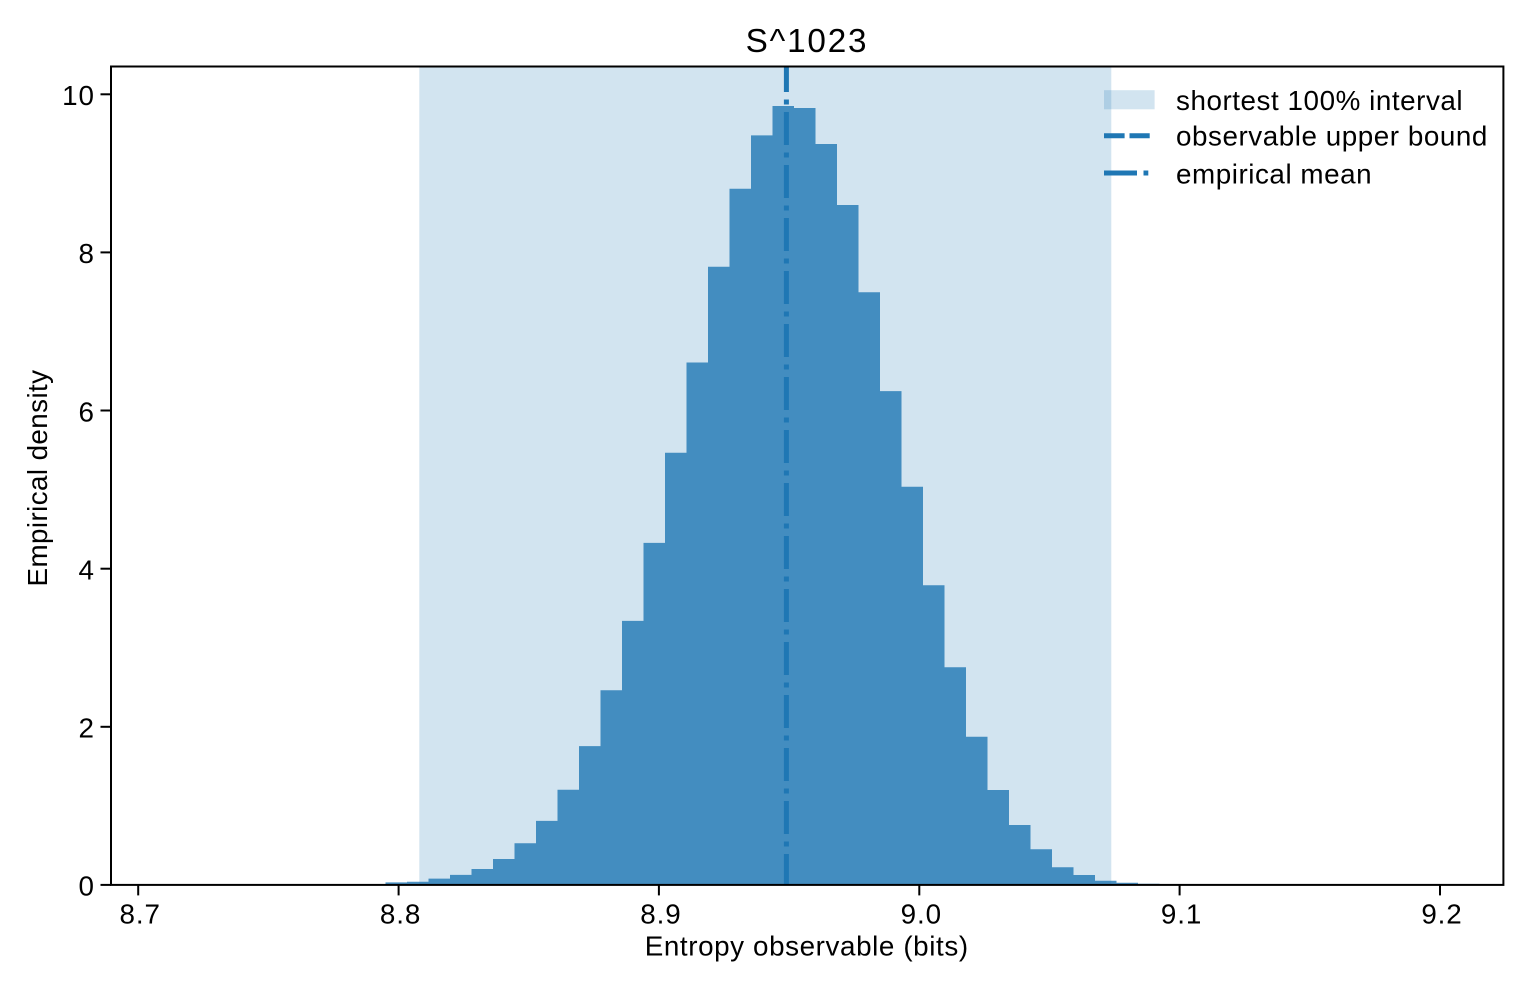 The image size is (1530, 995). Describe the element at coordinates (400, 914) in the screenshot. I see `svg-text: 8.8` at that location.